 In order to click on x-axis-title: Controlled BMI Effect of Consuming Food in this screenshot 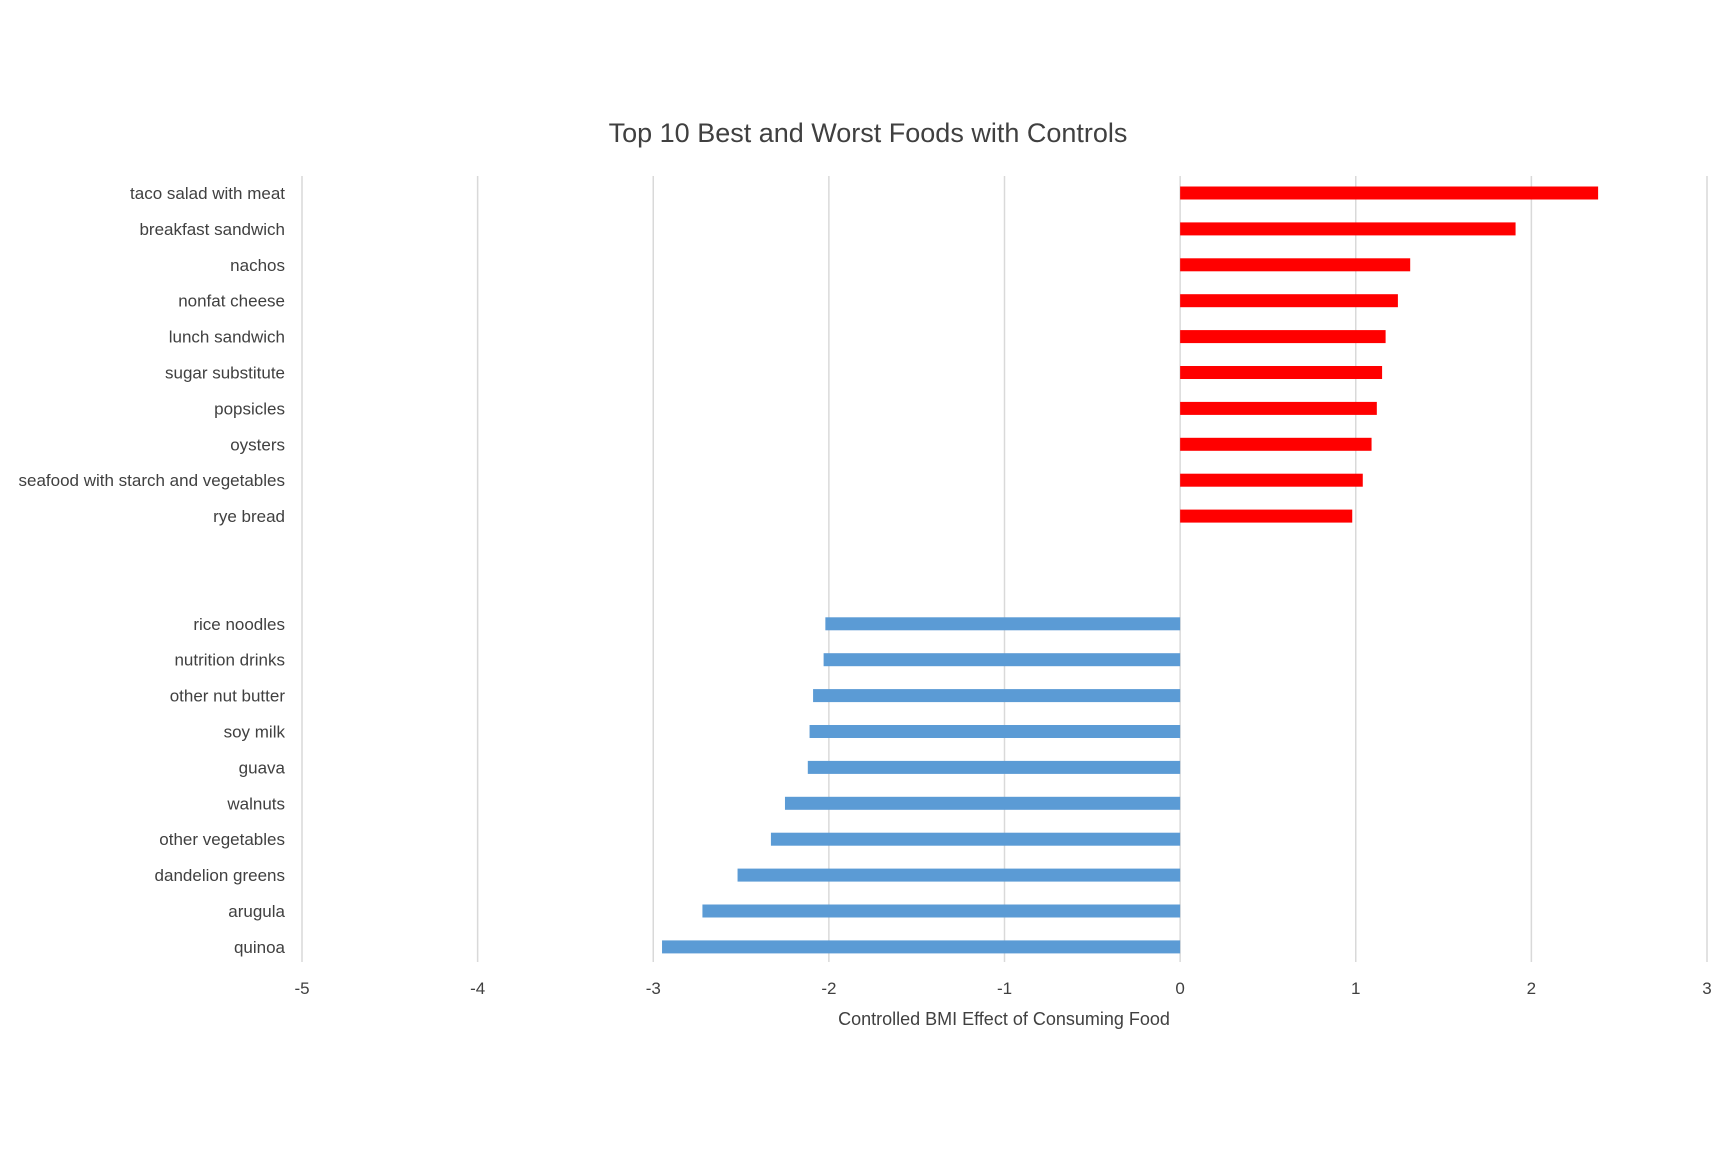, I will do `click(1004, 1019)`.